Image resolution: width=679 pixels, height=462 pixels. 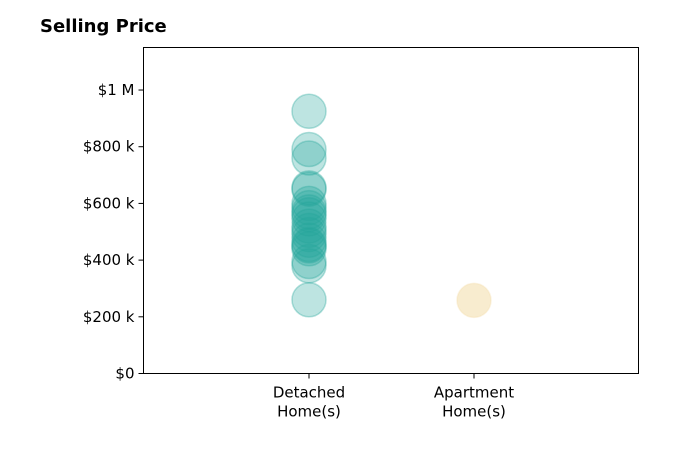 What do you see at coordinates (109, 203) in the screenshot?
I see `y-tick-label: $600 k` at bounding box center [109, 203].